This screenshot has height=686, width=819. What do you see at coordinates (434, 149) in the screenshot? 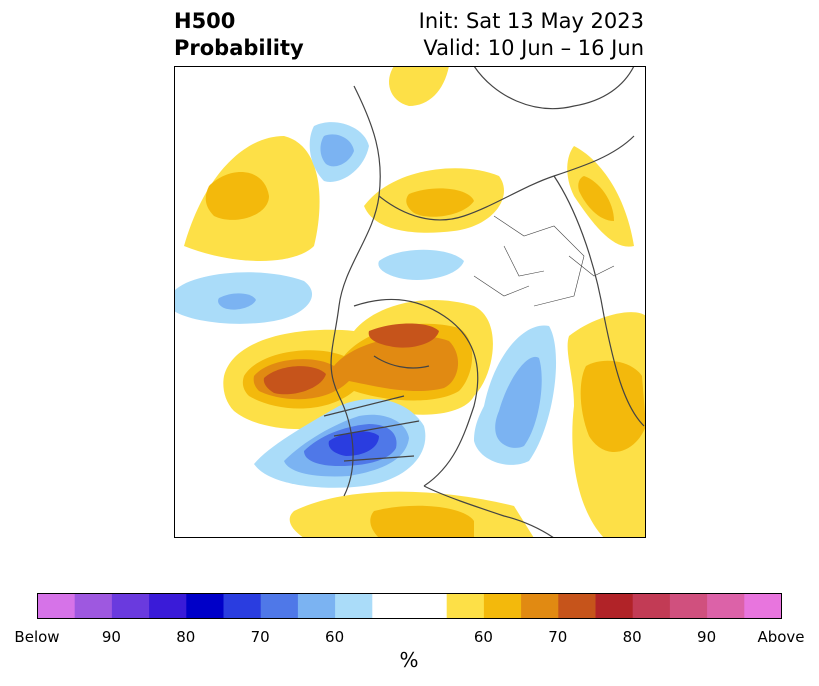
I see `above-anomaly-arctic-siberia` at bounding box center [434, 149].